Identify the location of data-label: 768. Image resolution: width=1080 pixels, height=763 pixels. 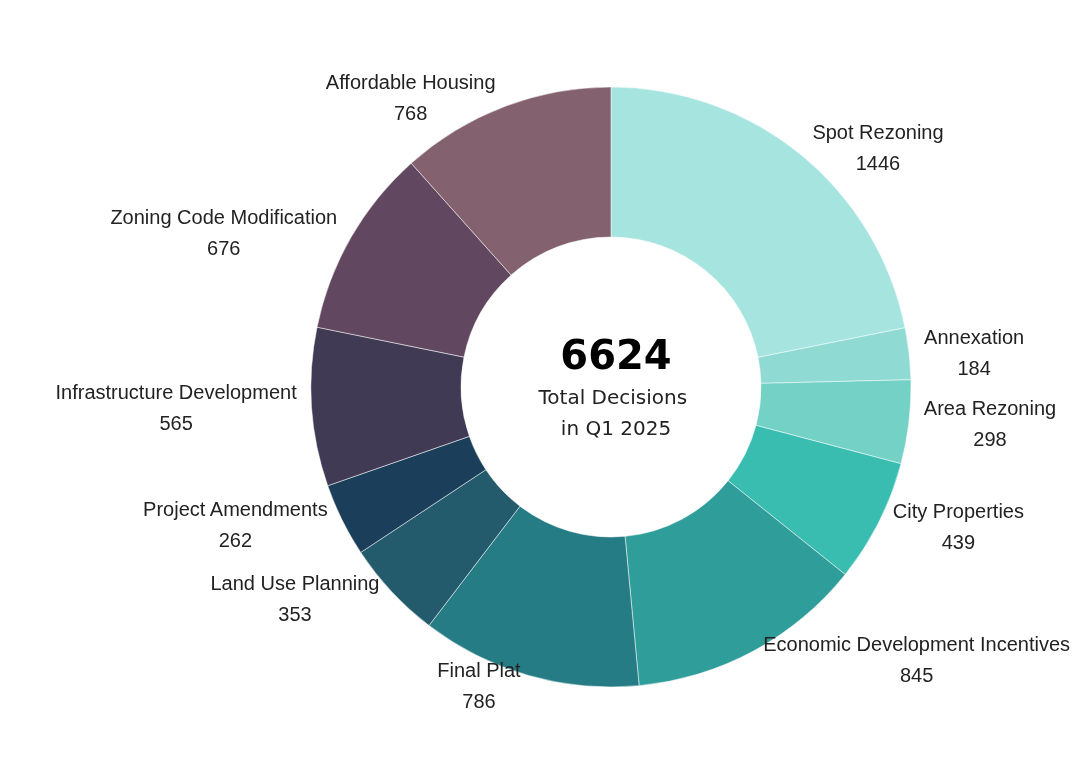
(410, 112).